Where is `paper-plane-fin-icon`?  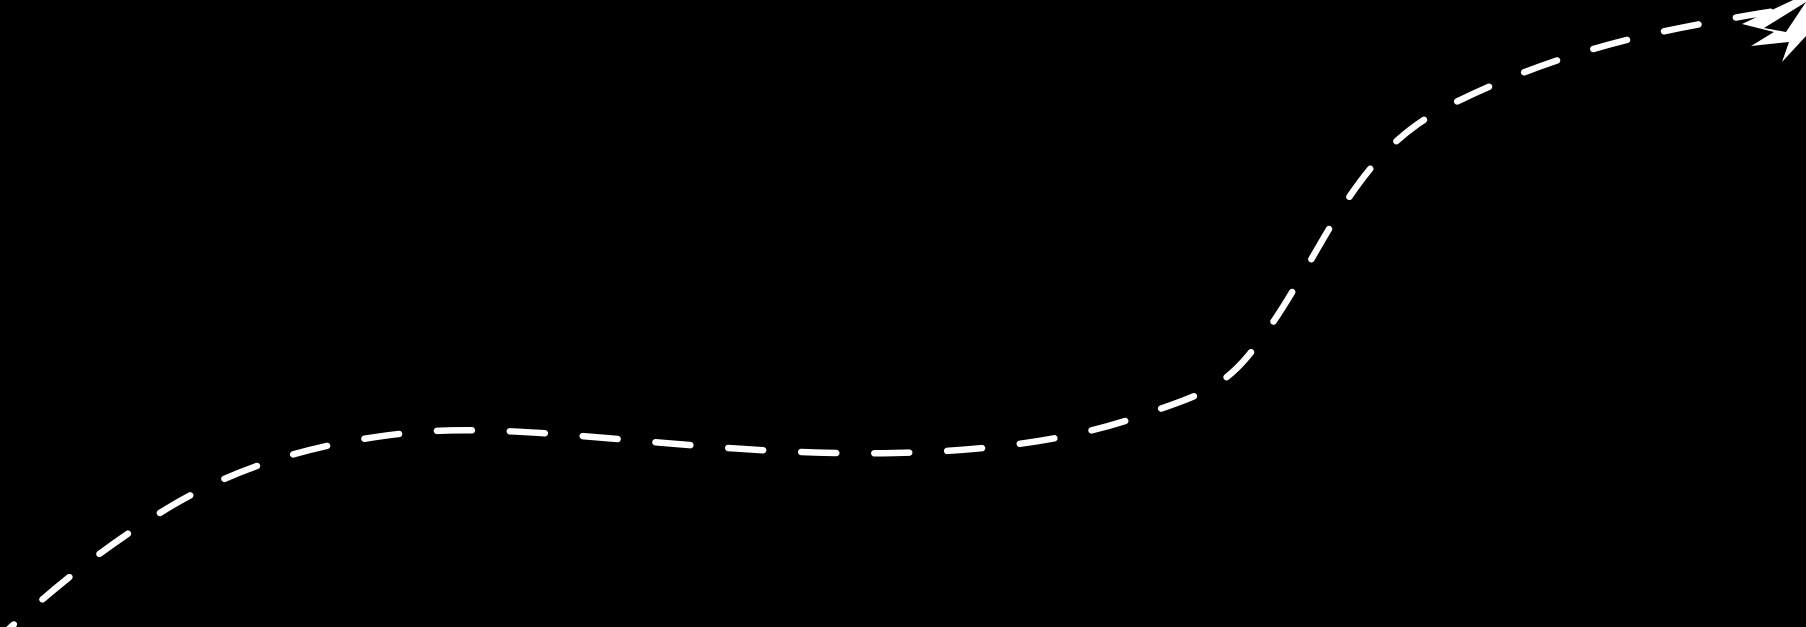
paper-plane-fin-icon is located at coordinates (1785, 17).